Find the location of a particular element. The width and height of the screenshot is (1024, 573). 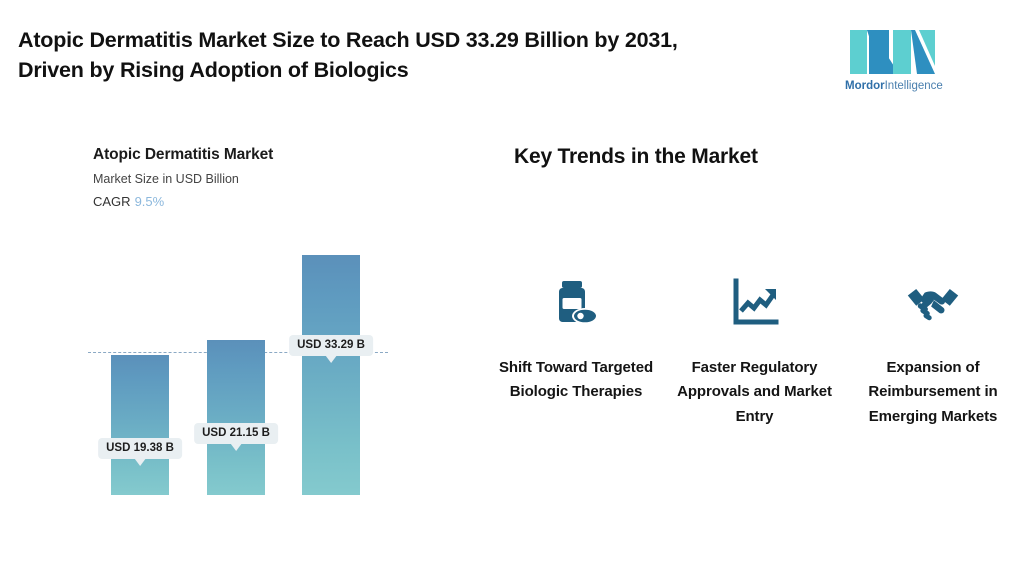

brand-wordmark: MordorIntelligence is located at coordinates (894, 86).